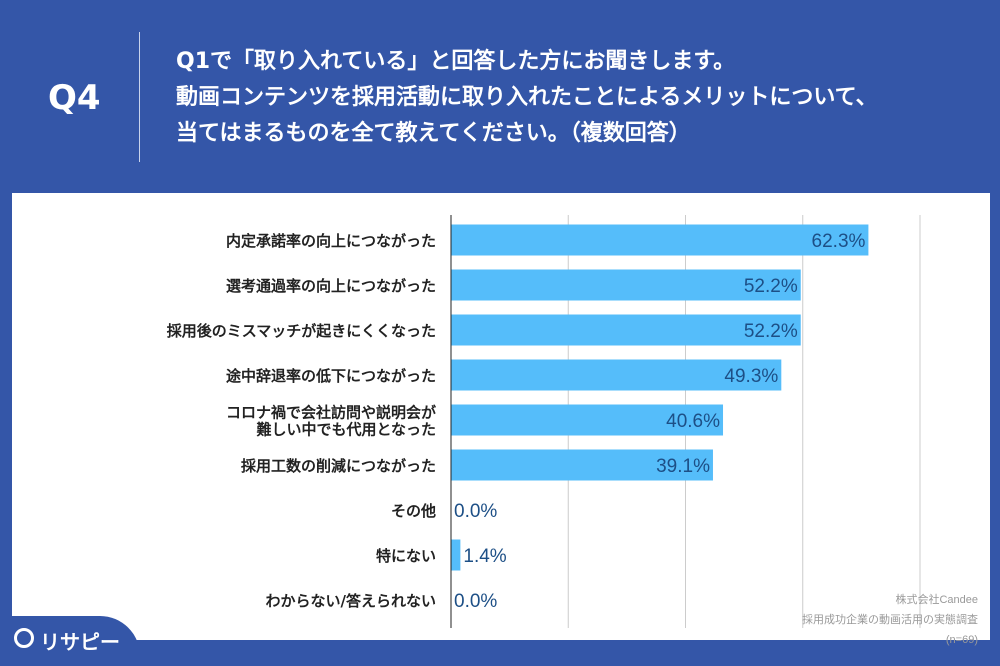 Image resolution: width=1000 pixels, height=666 pixels. I want to click on source-company: 株式会社Candee, so click(936, 600).